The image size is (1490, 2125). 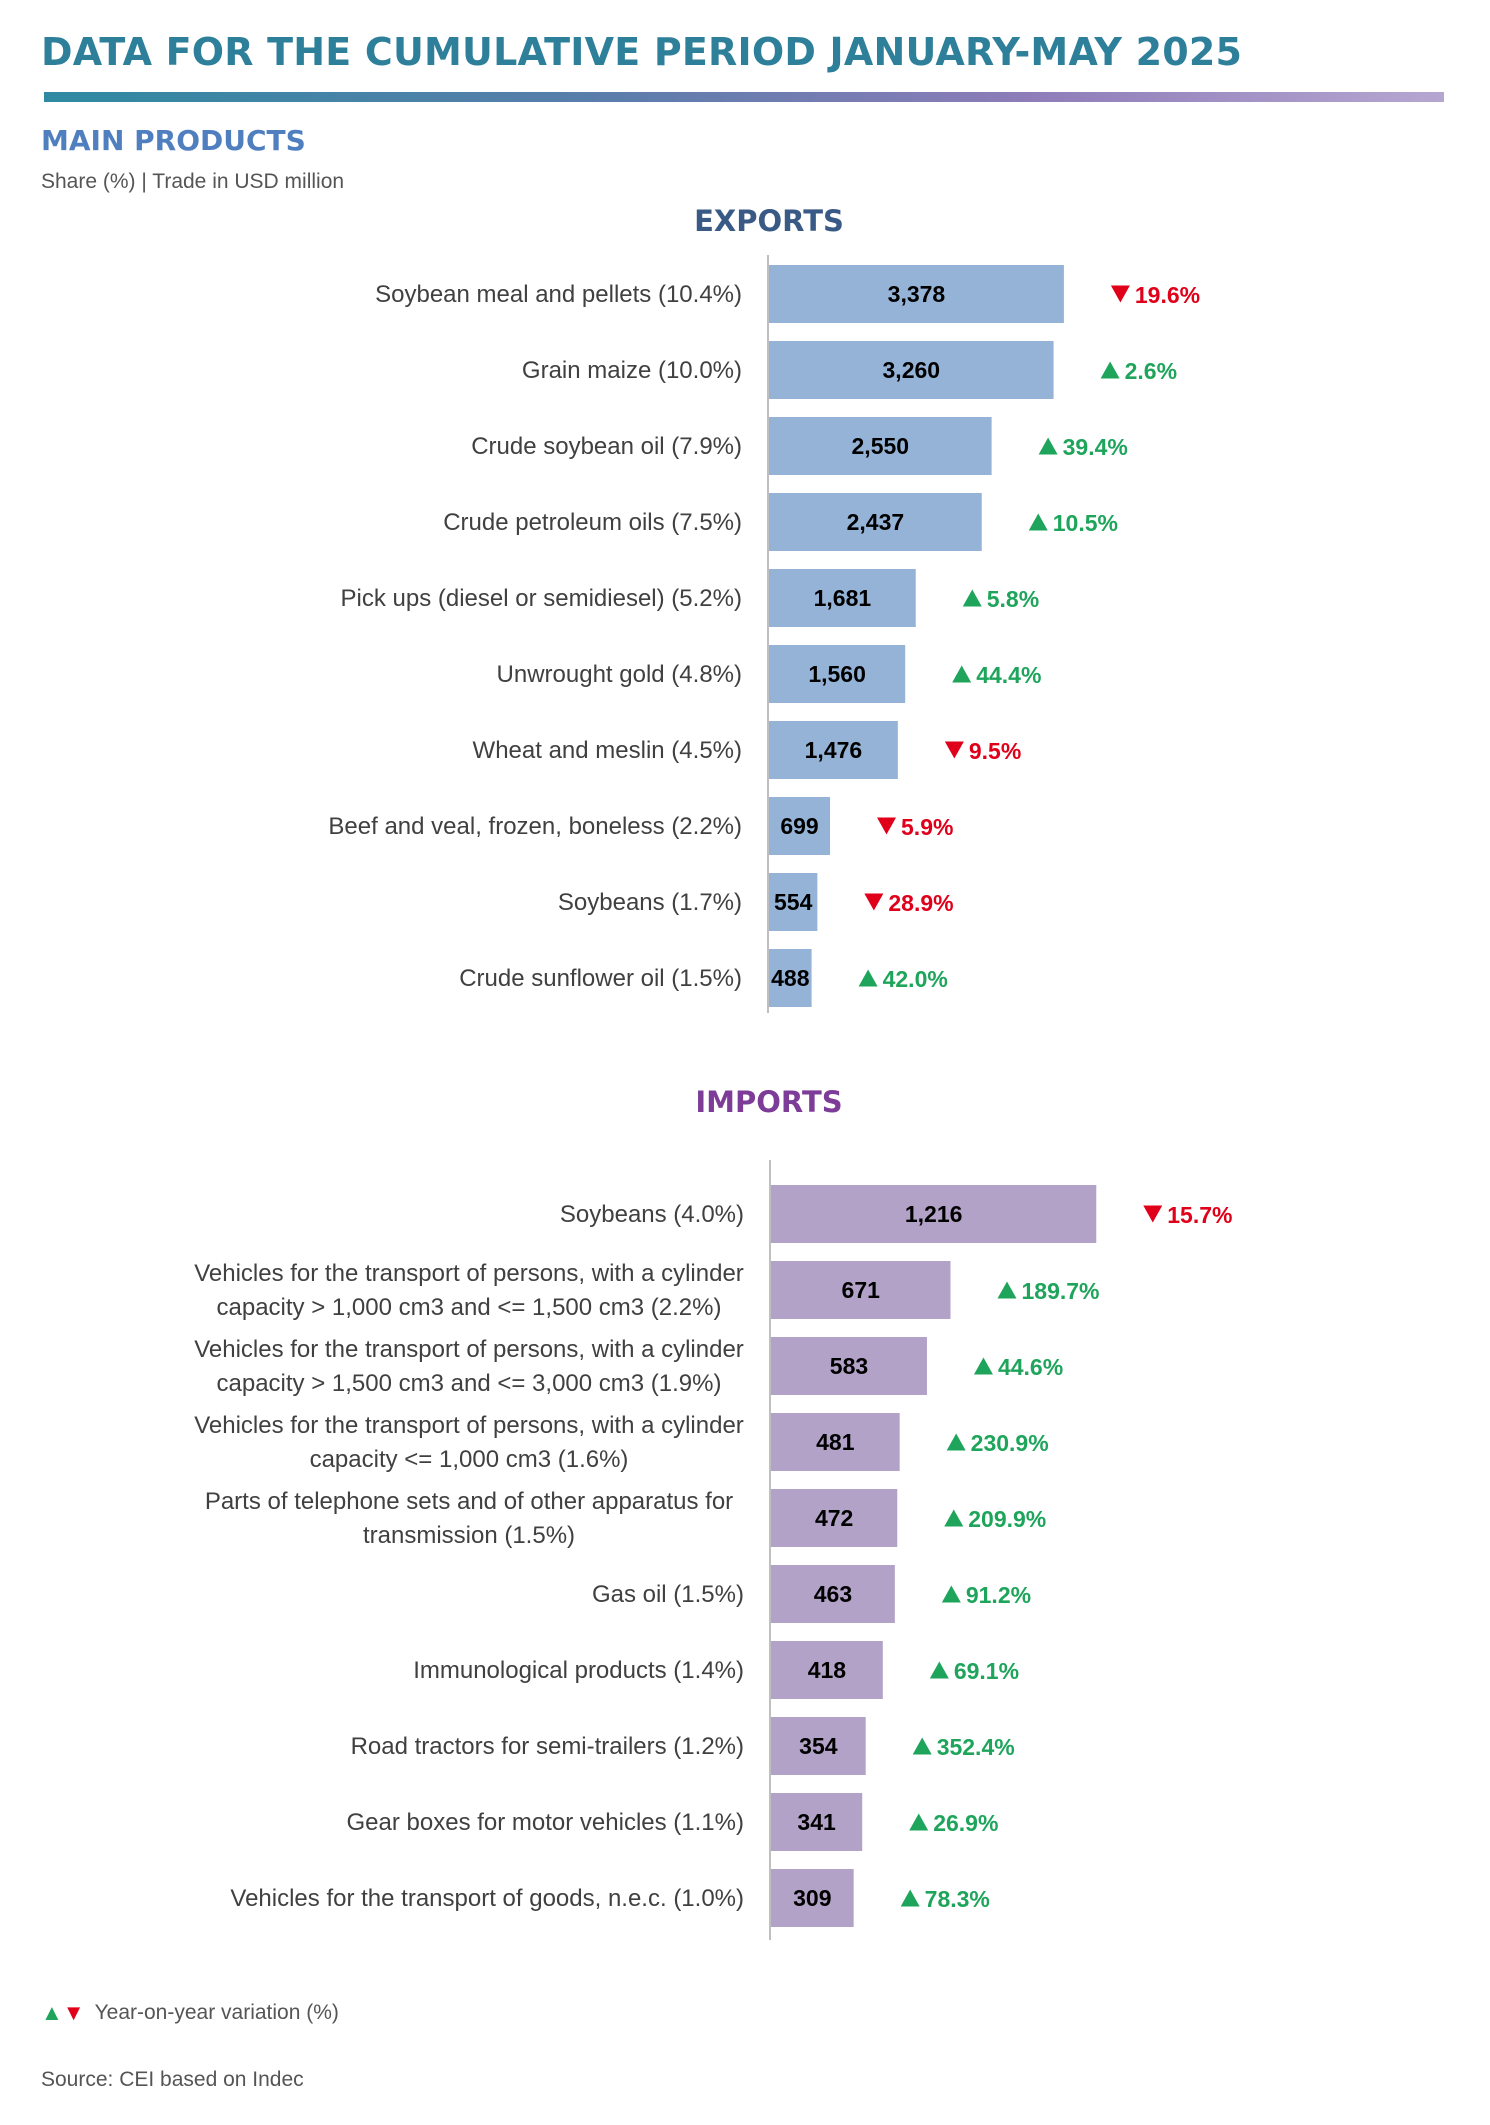 I want to click on category-label: Gas oil (1.5%), so click(x=668, y=1594).